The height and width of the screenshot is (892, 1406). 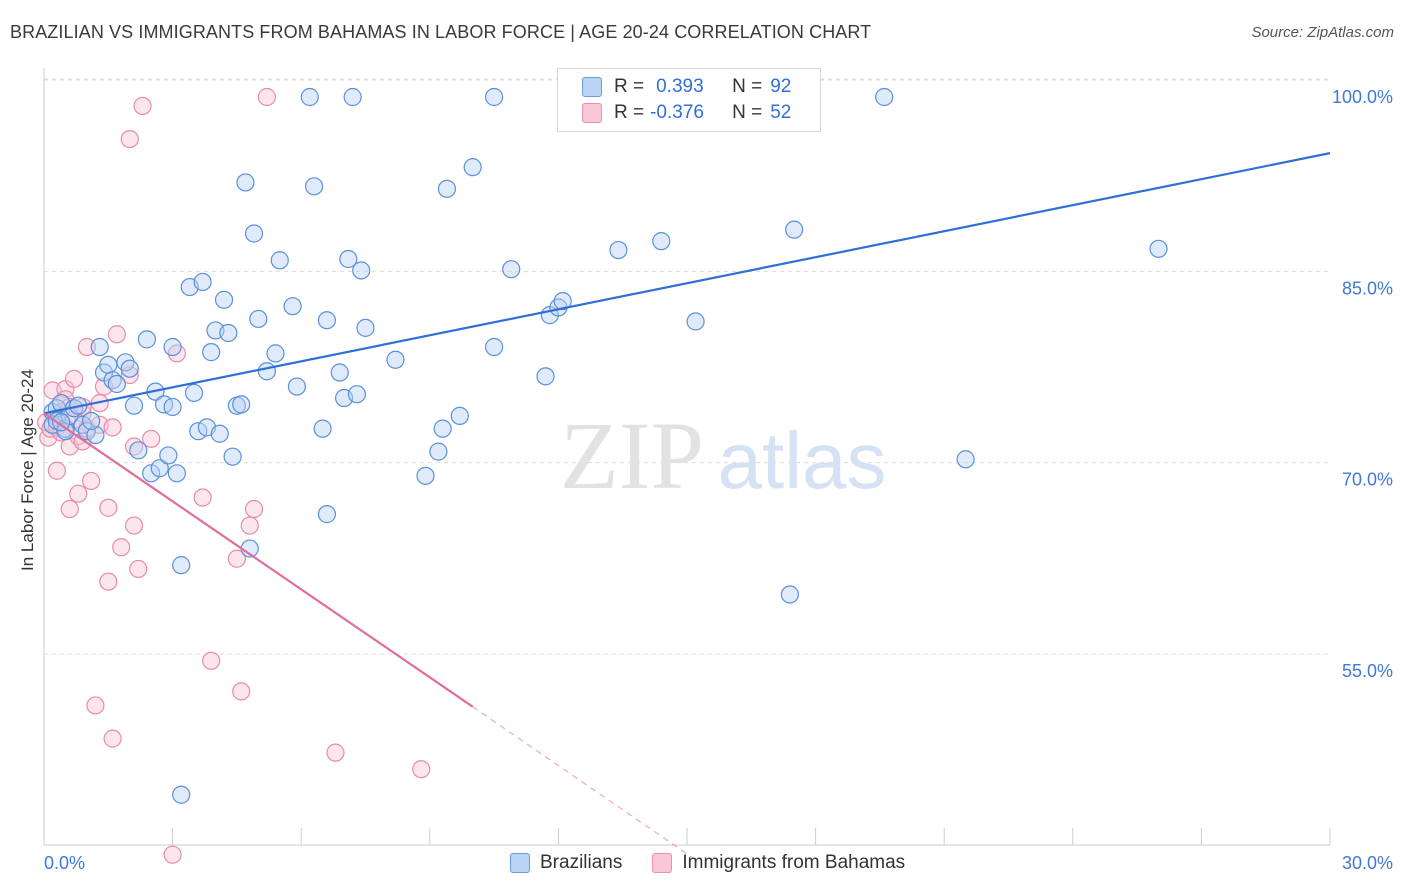 What do you see at coordinates (64, 863) in the screenshot?
I see `x-tick-label-min: 0.0%` at bounding box center [64, 863].